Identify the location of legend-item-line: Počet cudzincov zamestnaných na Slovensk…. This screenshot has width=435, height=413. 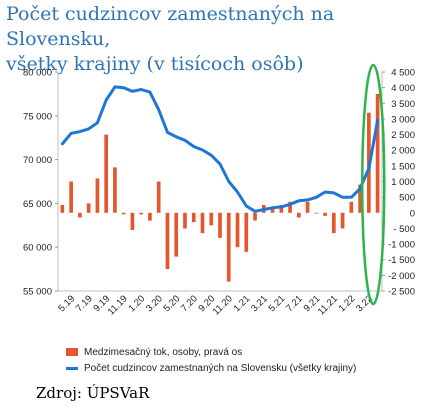
(211, 368).